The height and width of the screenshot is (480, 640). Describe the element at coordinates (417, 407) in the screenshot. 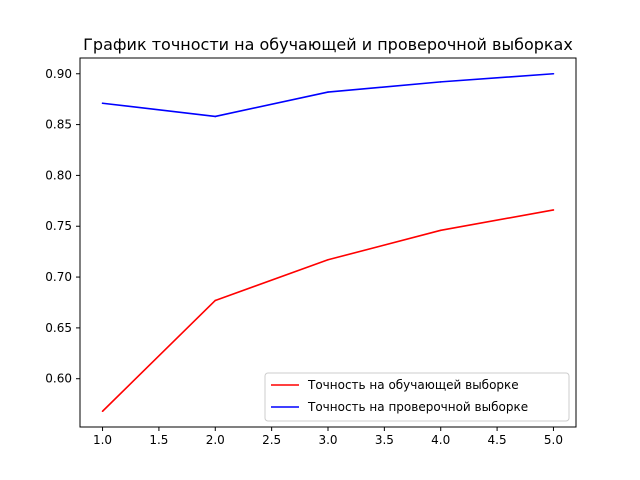

I see `legend-label: Точность на проверочной выборке` at that location.